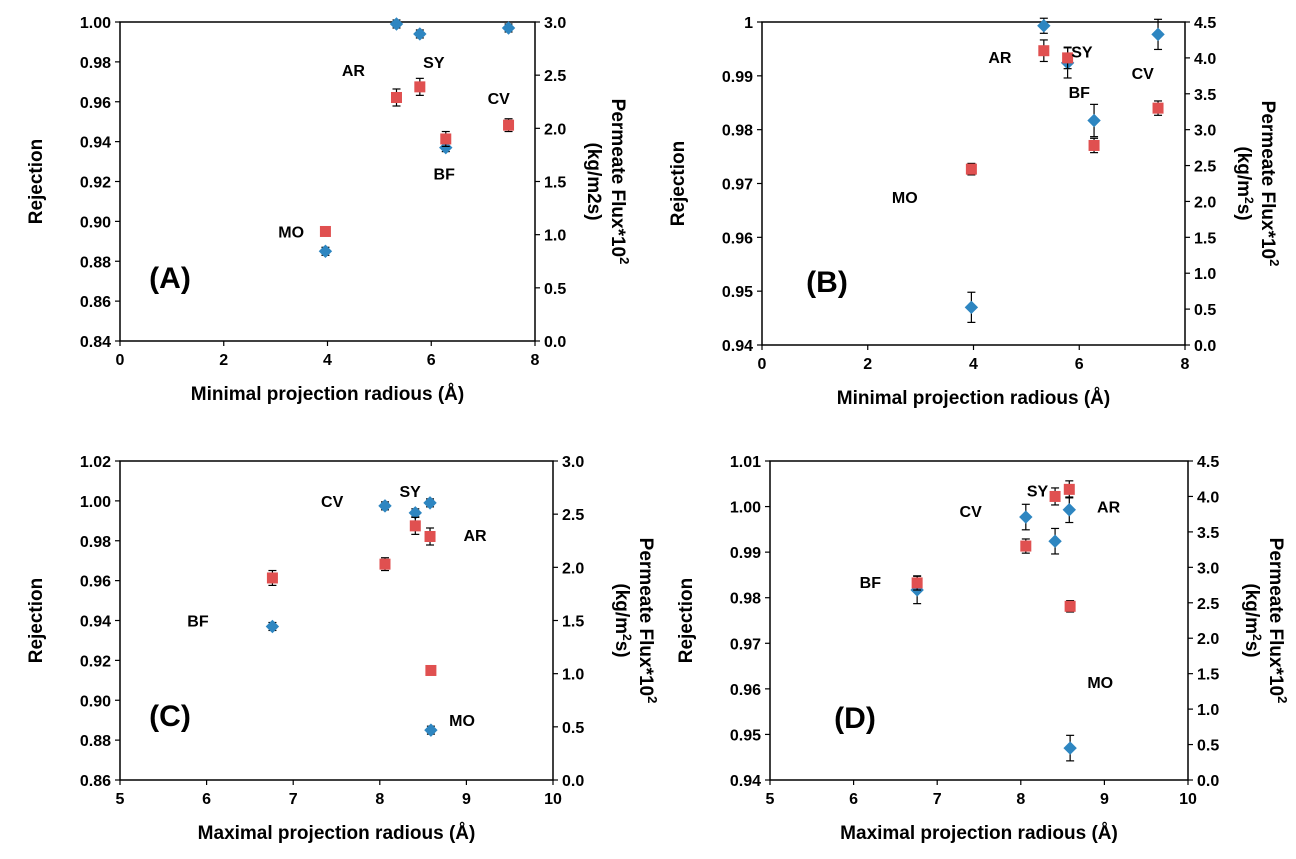  I want to click on x-tick-label: 8, so click(1020, 799).